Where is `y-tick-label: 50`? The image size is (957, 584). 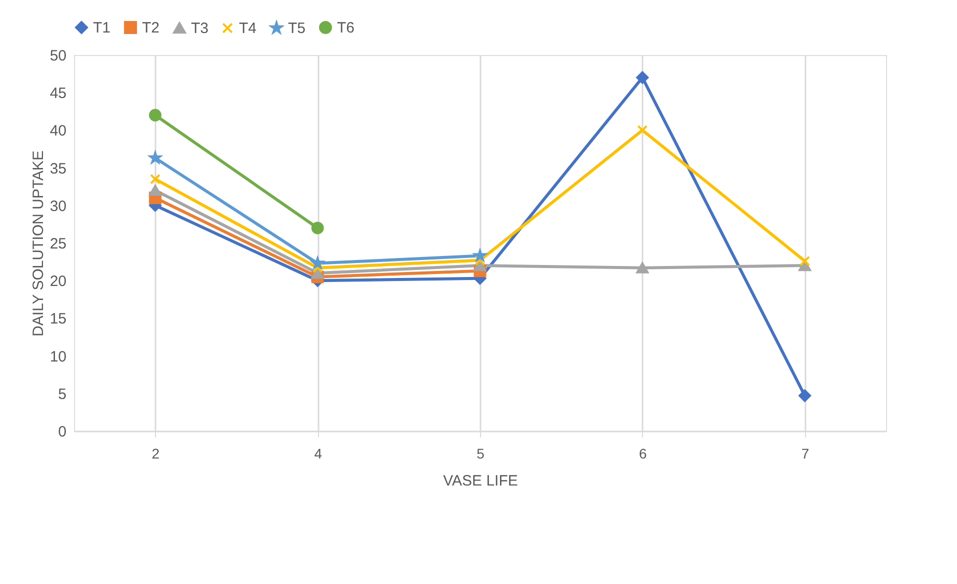 y-tick-label: 50 is located at coordinates (58, 56).